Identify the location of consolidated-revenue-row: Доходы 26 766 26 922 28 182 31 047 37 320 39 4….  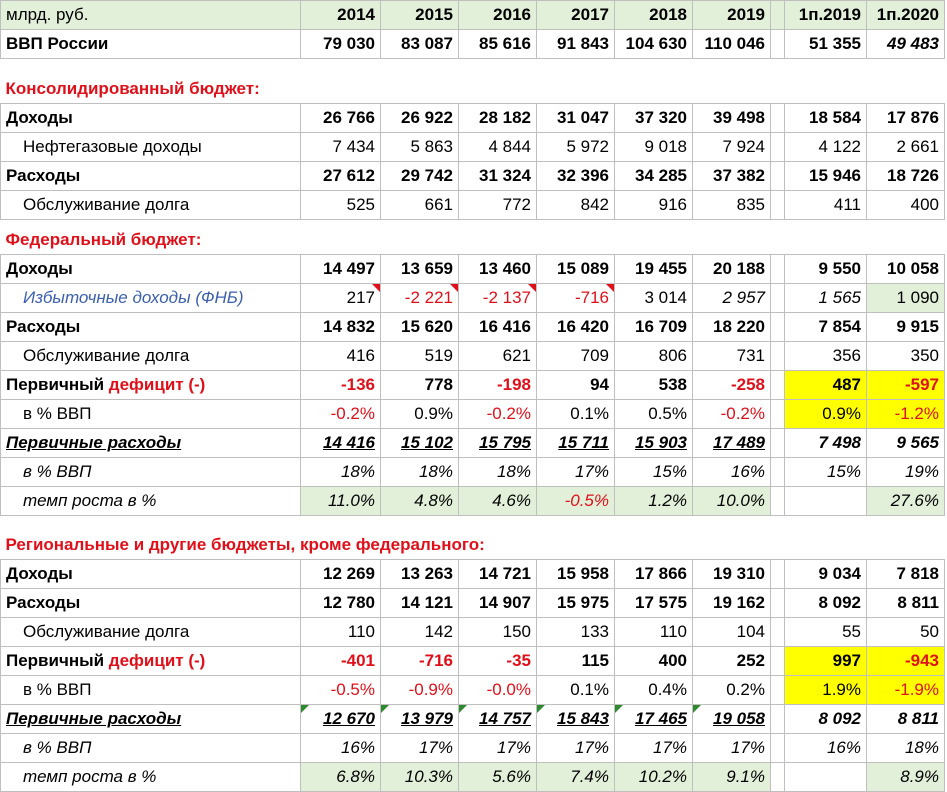
(472, 117).